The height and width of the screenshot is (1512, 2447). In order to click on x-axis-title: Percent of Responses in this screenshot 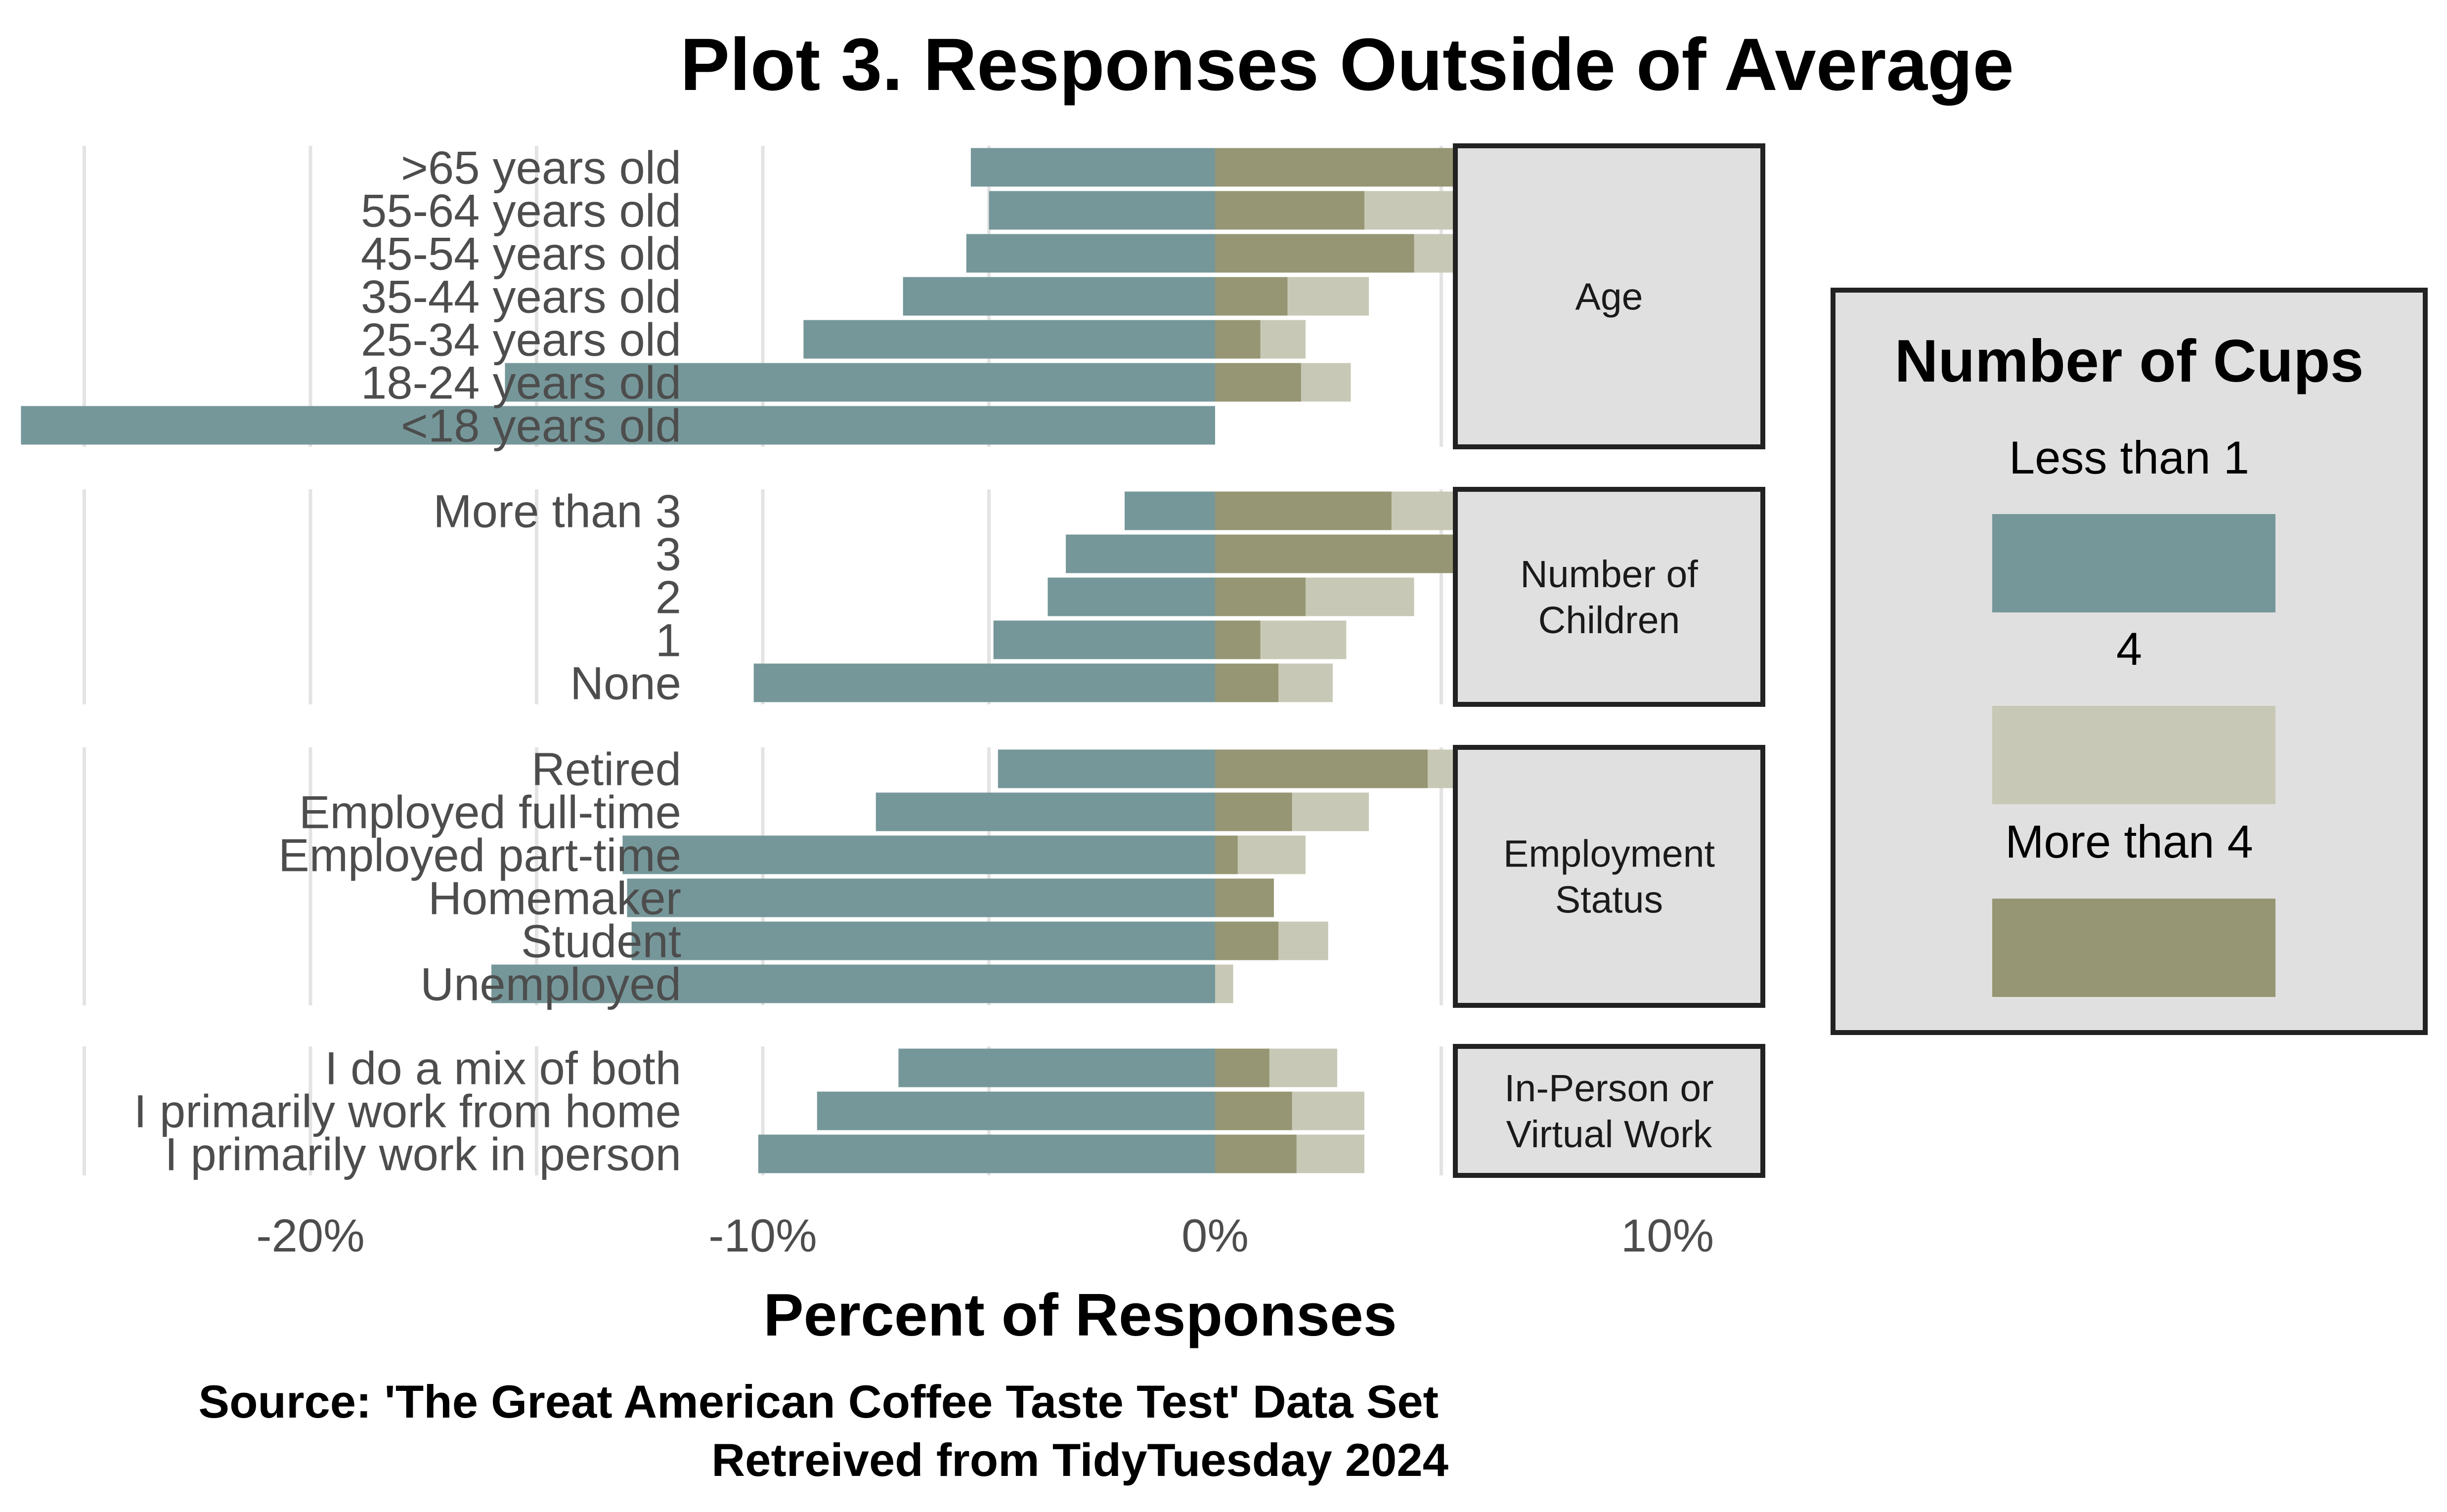, I will do `click(1080, 1315)`.